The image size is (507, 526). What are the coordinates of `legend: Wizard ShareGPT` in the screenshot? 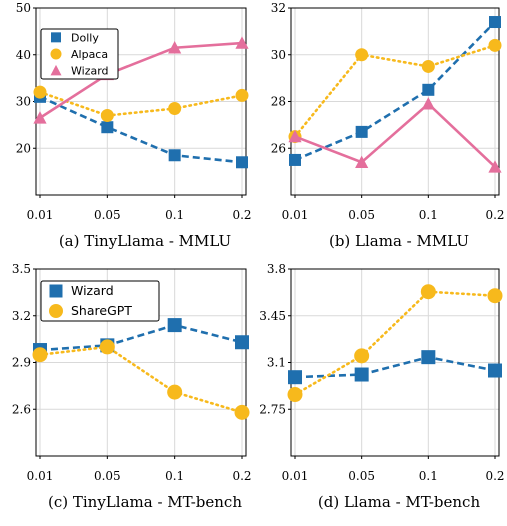 It's located at (100, 301).